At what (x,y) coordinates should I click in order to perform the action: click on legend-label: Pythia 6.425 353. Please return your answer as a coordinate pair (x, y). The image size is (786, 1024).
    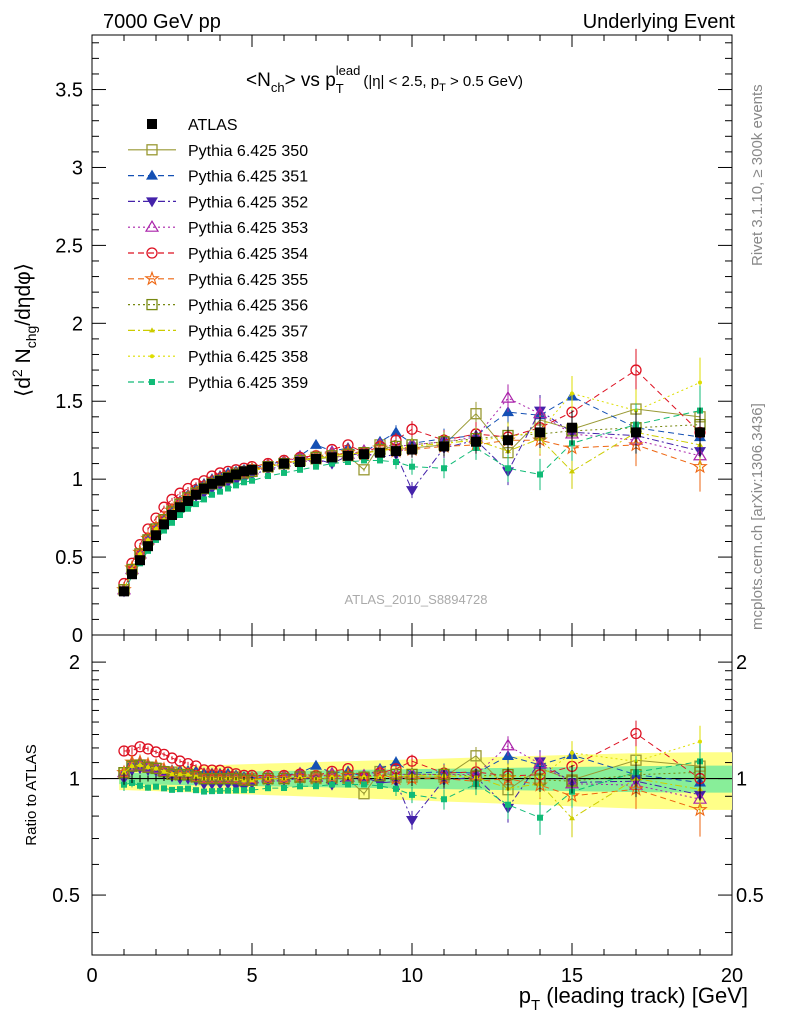
    Looking at the image, I should click on (248, 228).